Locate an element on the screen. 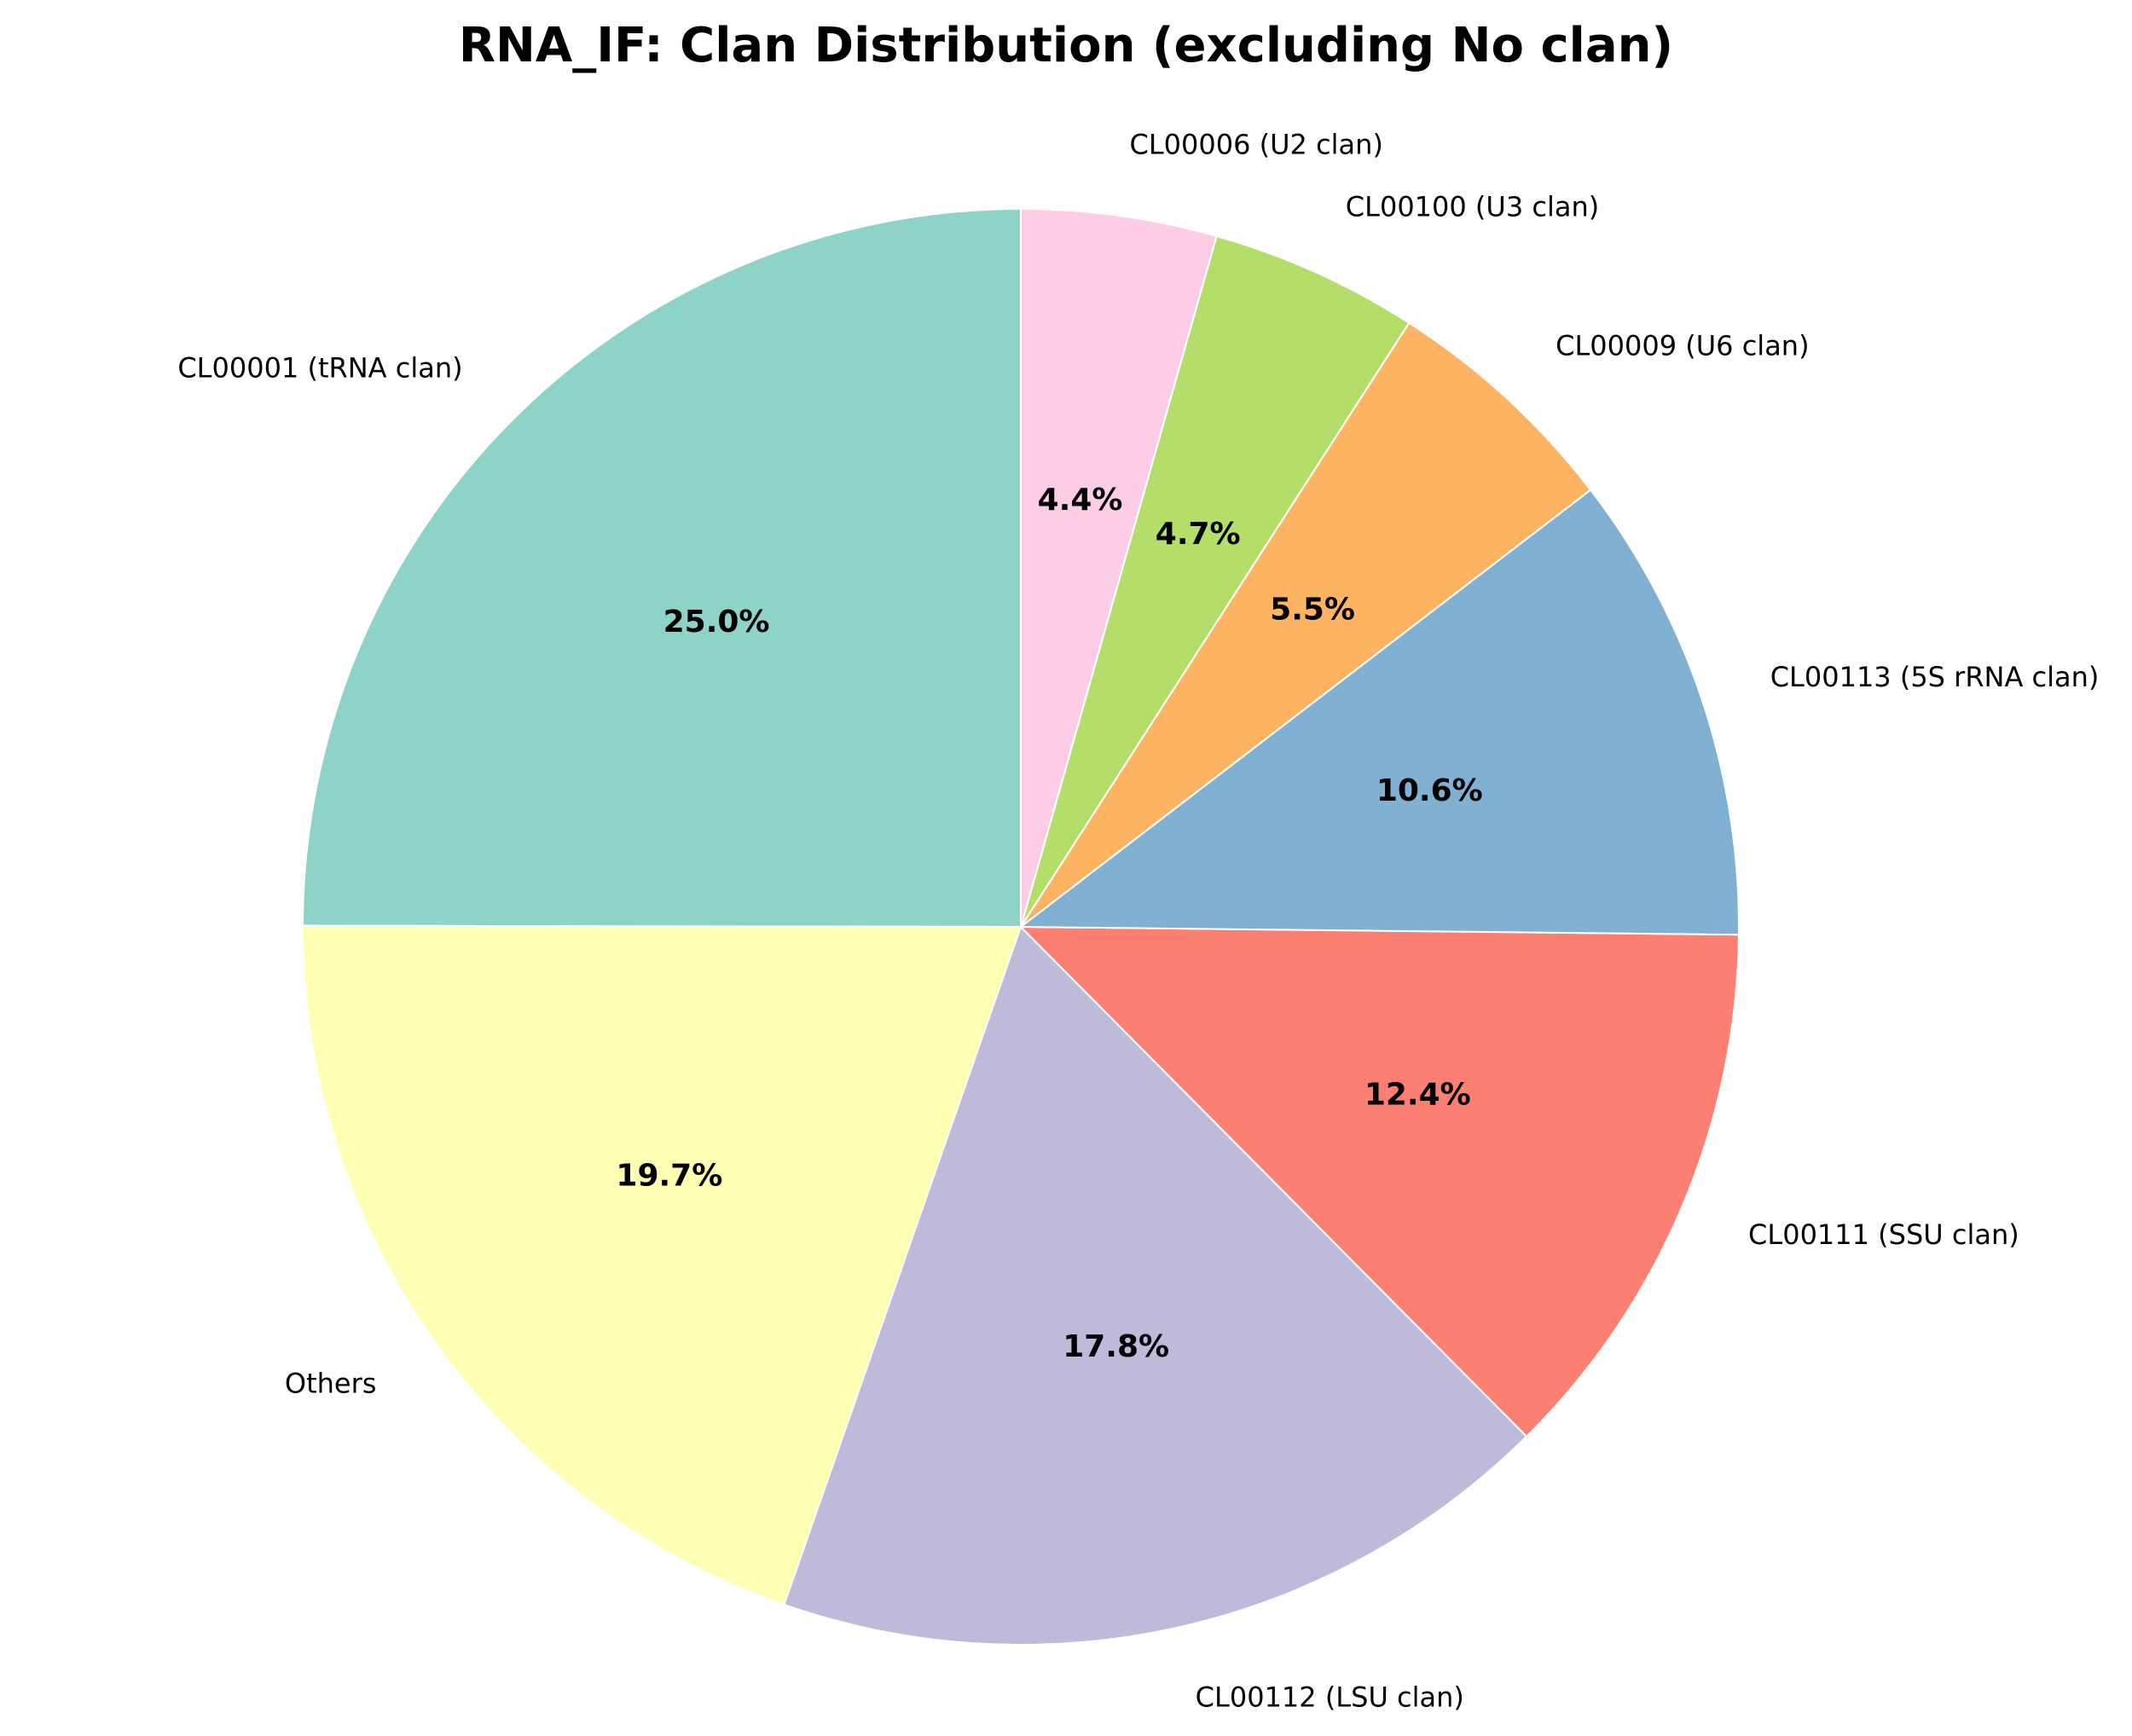  pie-slice-cl00006-u2-clan is located at coordinates (1119, 567).